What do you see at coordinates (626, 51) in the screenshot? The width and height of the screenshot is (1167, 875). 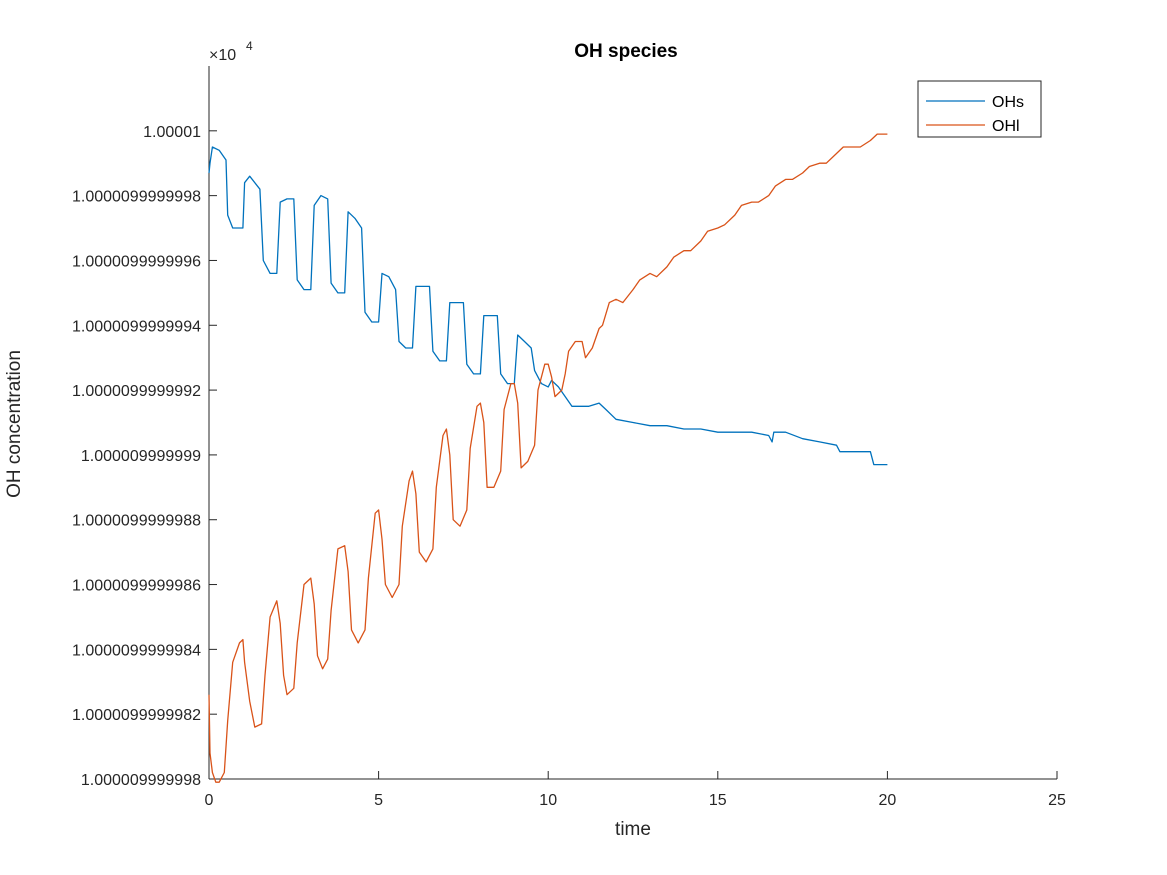 I see `chart-title: OH species` at bounding box center [626, 51].